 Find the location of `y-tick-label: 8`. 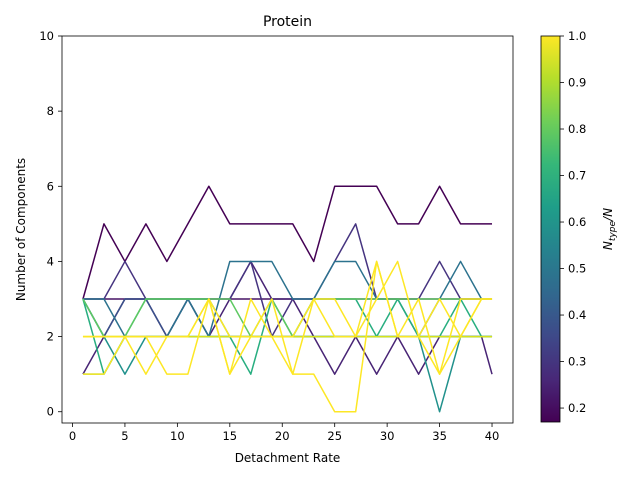

y-tick-label: 8 is located at coordinates (50, 111).